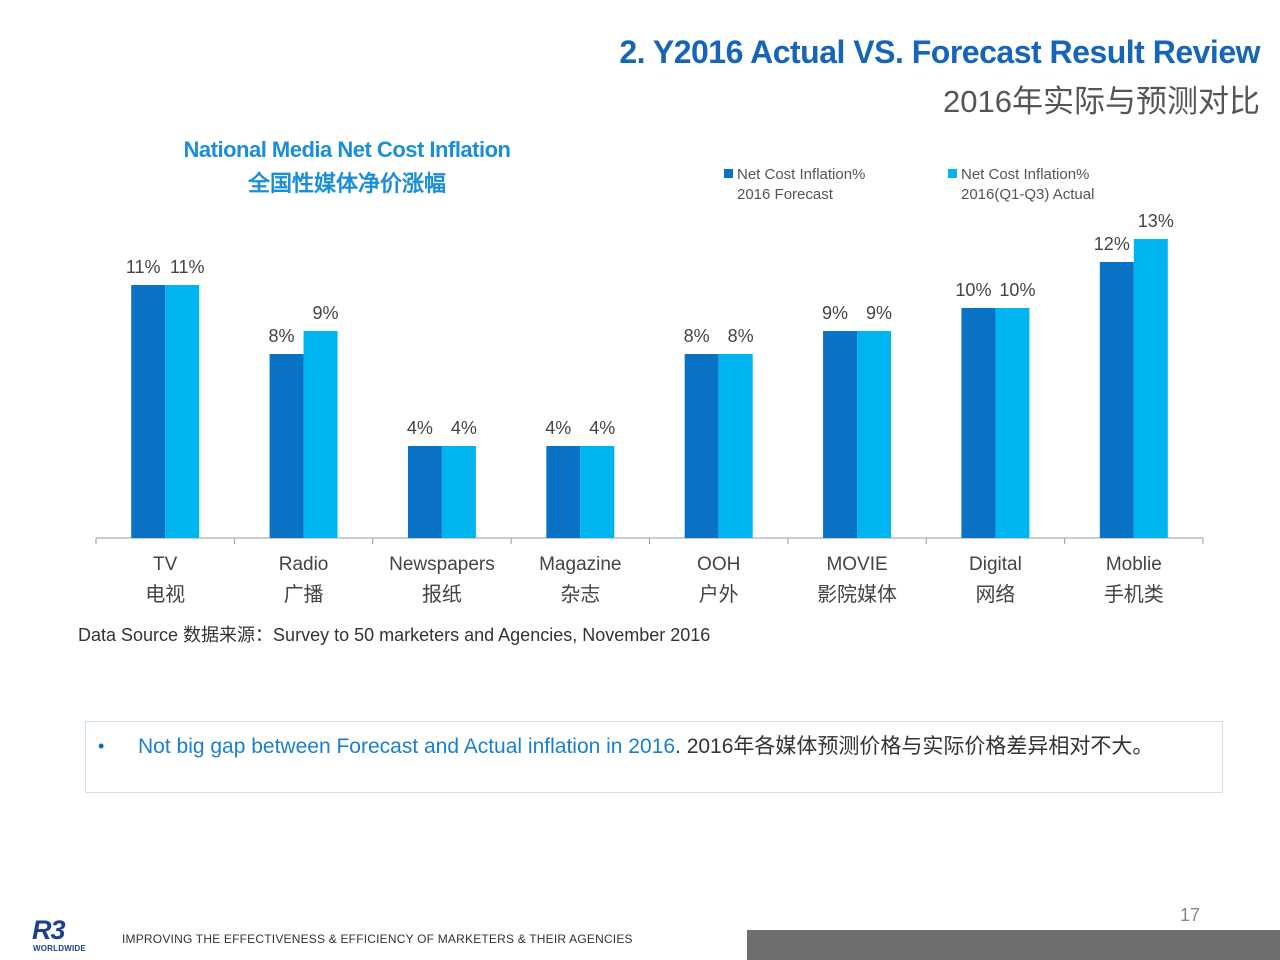 This screenshot has height=960, width=1280. I want to click on legend-swatch-actual, so click(952, 173).